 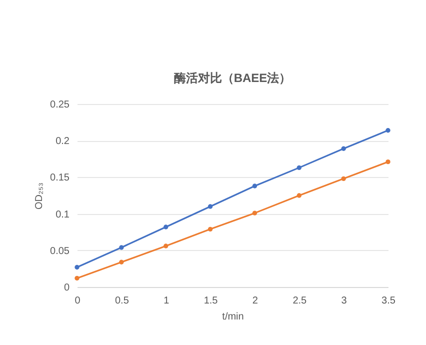 I want to click on x-tick-label: 3, so click(x=344, y=301).